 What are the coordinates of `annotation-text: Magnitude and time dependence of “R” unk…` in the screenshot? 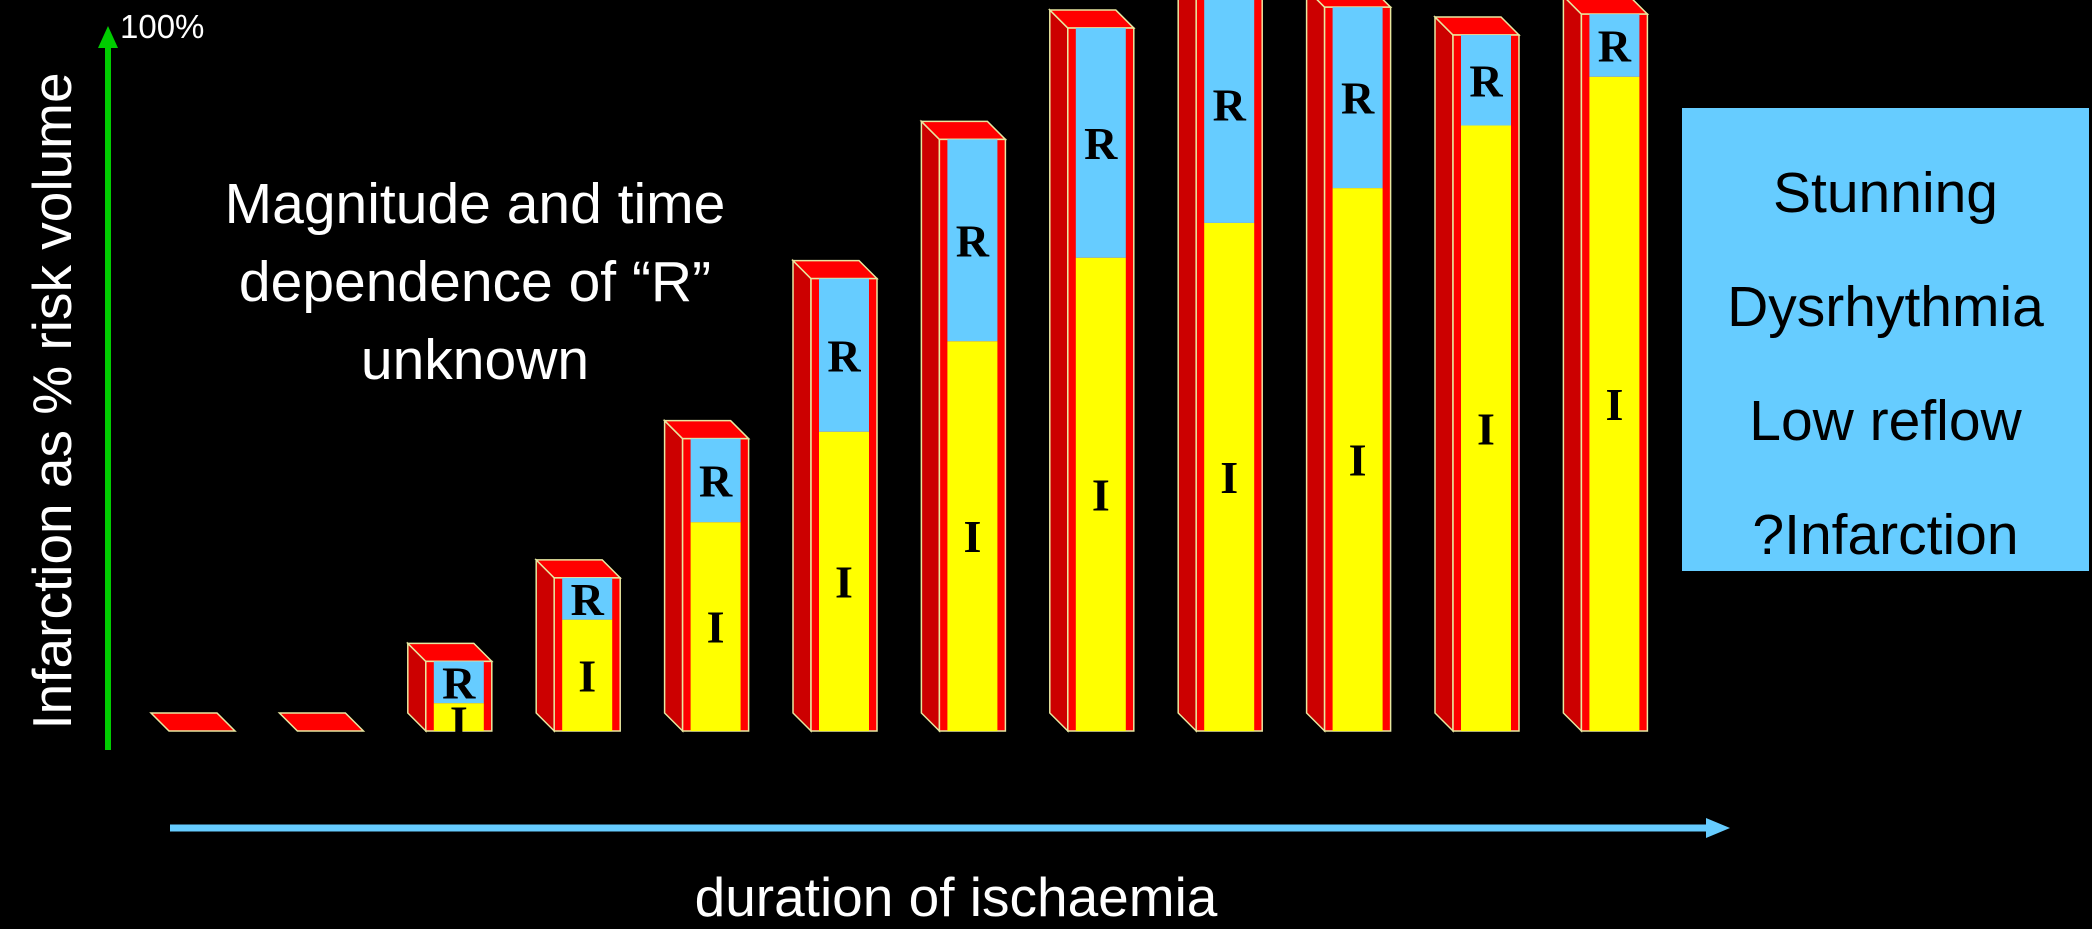 It's located at (475, 282).